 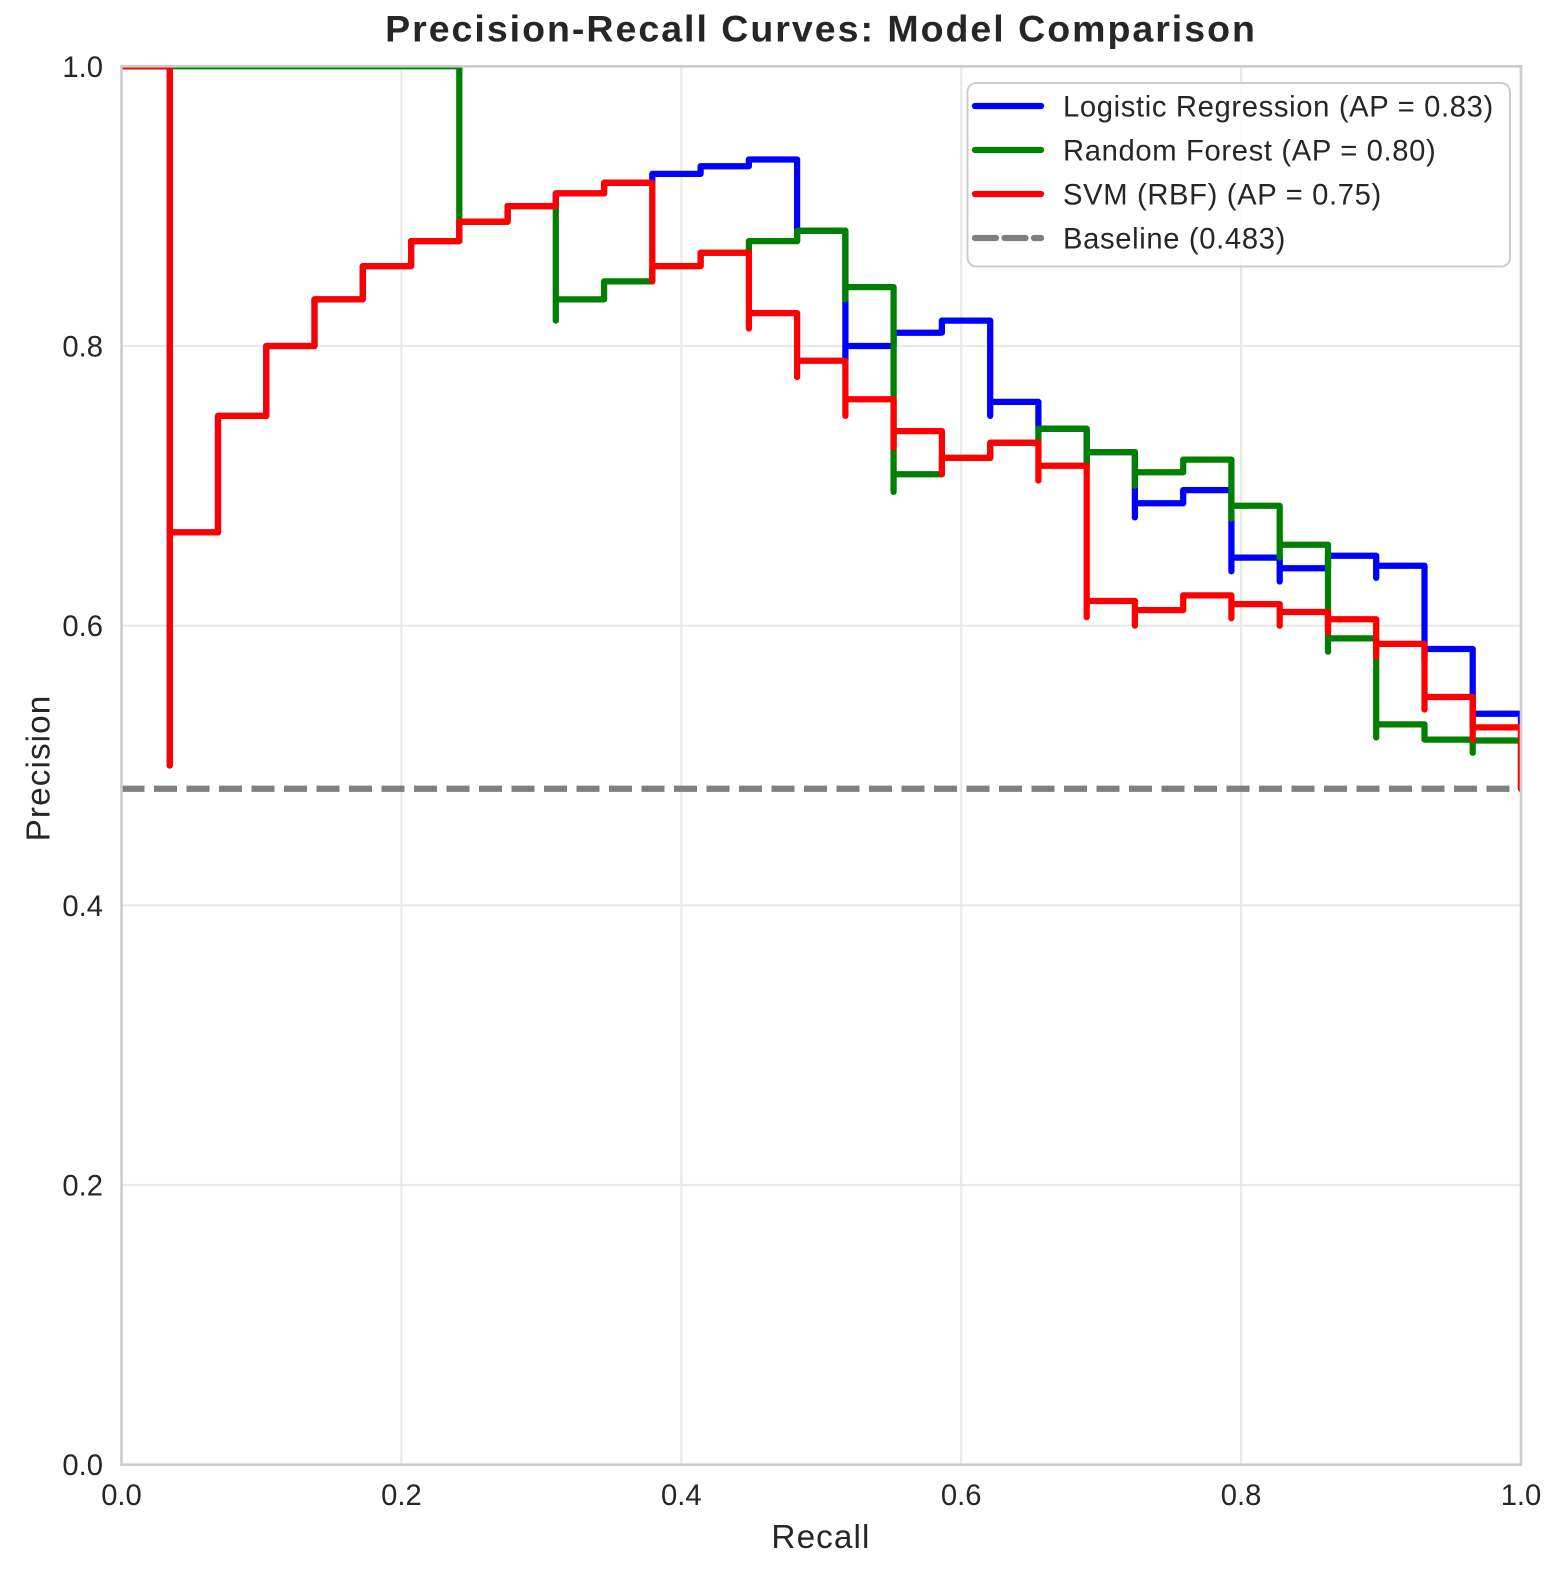 I want to click on svg-text: Random Forest (AP = 0.80), so click(x=1249, y=152).